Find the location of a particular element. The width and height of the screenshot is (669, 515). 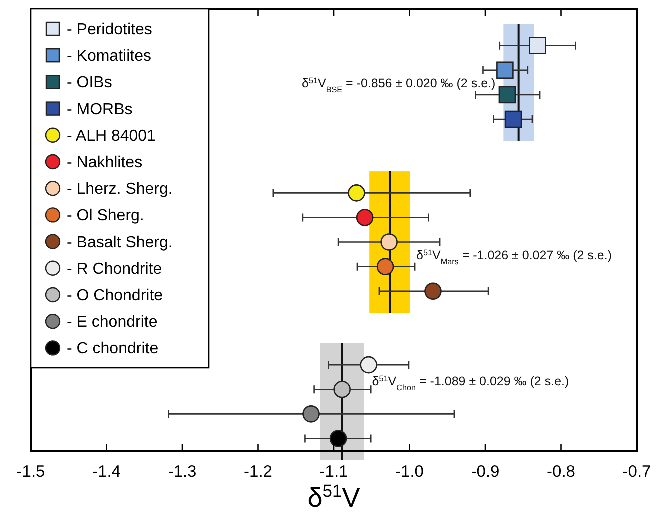

ref-line-label: δ$^{51}$V$_{BSE}$ = -0.856 ± 0.020 ‰ (2 s.e.) is located at coordinates (399, 85).